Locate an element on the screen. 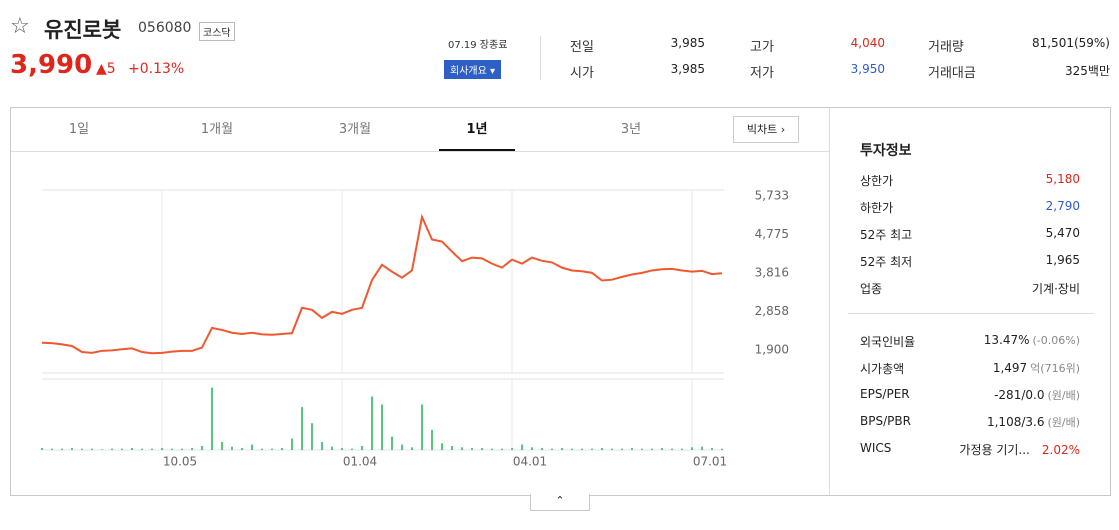 This screenshot has height=530, width=1119. invest-sub: 억(716위) is located at coordinates (1055, 368).